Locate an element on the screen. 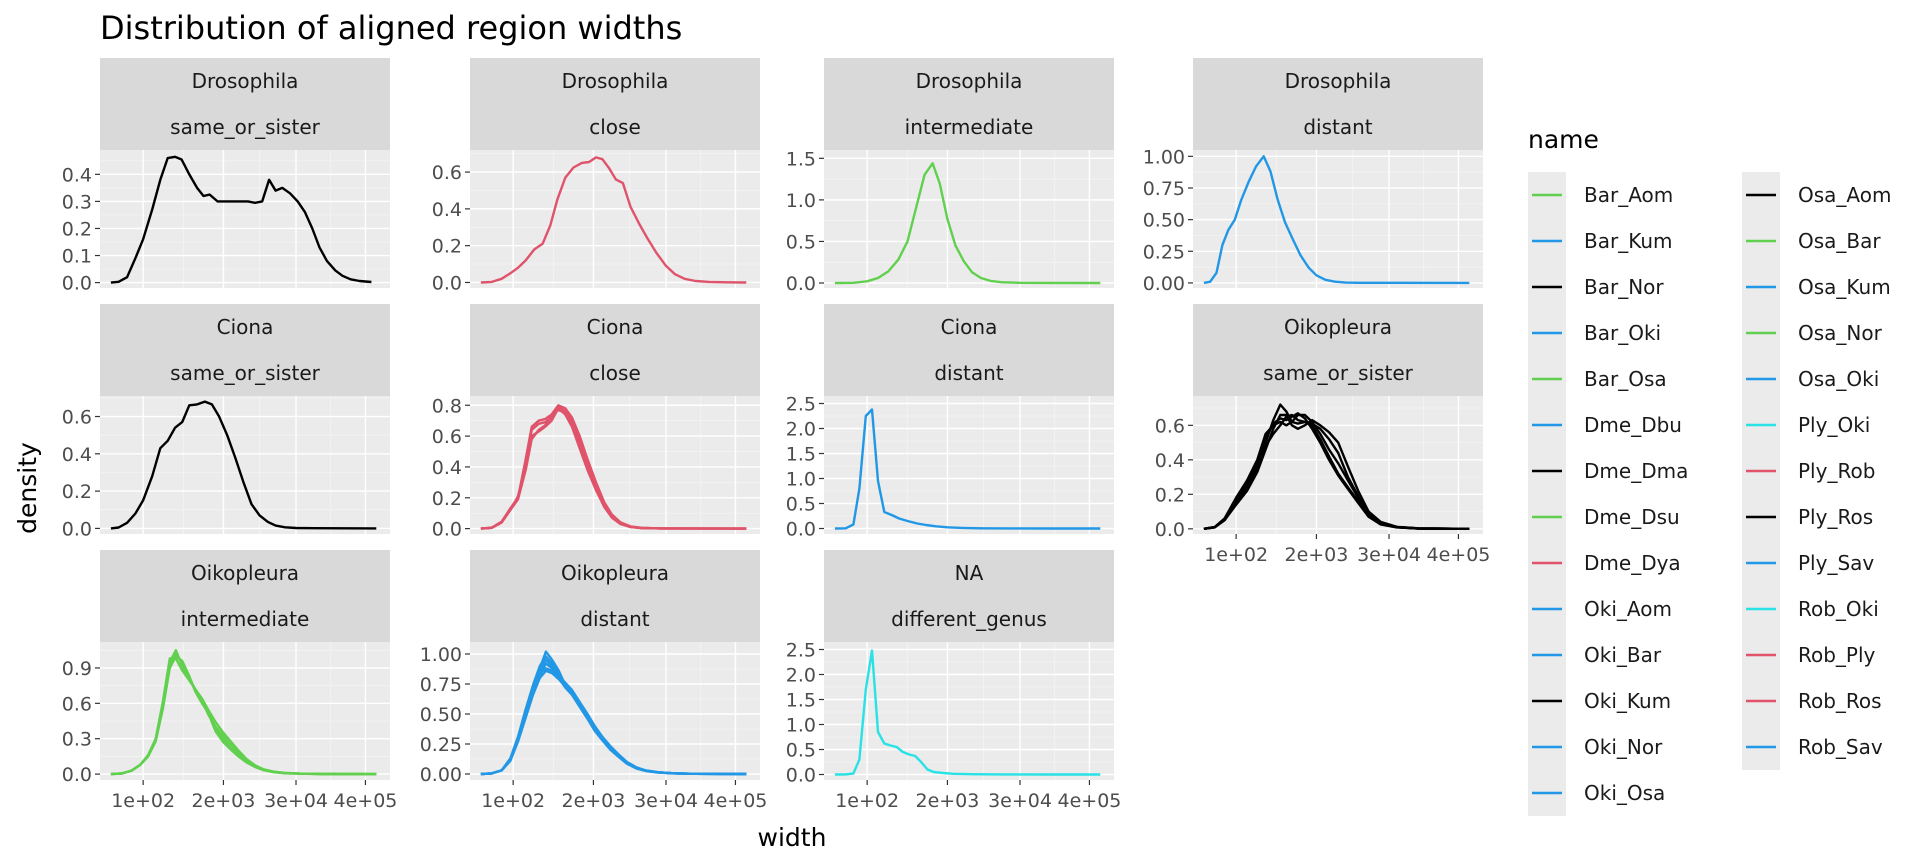 This screenshot has width=1920, height=865. legend-entry-label: Oki_Nor is located at coordinates (1623, 747).